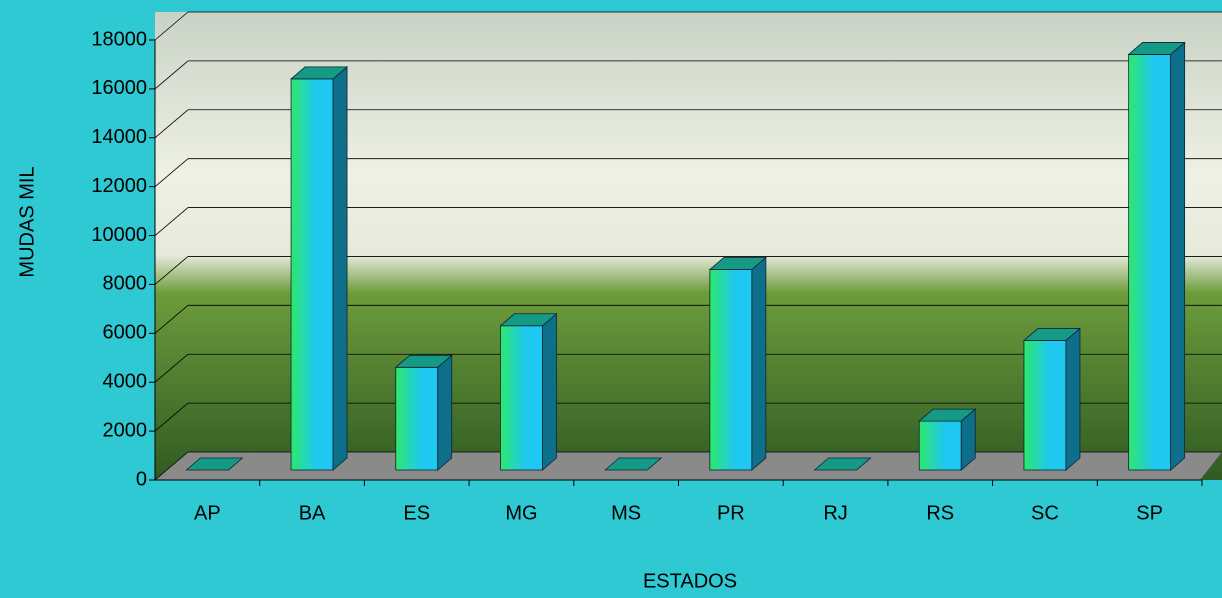 Image resolution: width=1222 pixels, height=598 pixels. Describe the element at coordinates (125, 430) in the screenshot. I see `y-tick-label: 2000` at that location.